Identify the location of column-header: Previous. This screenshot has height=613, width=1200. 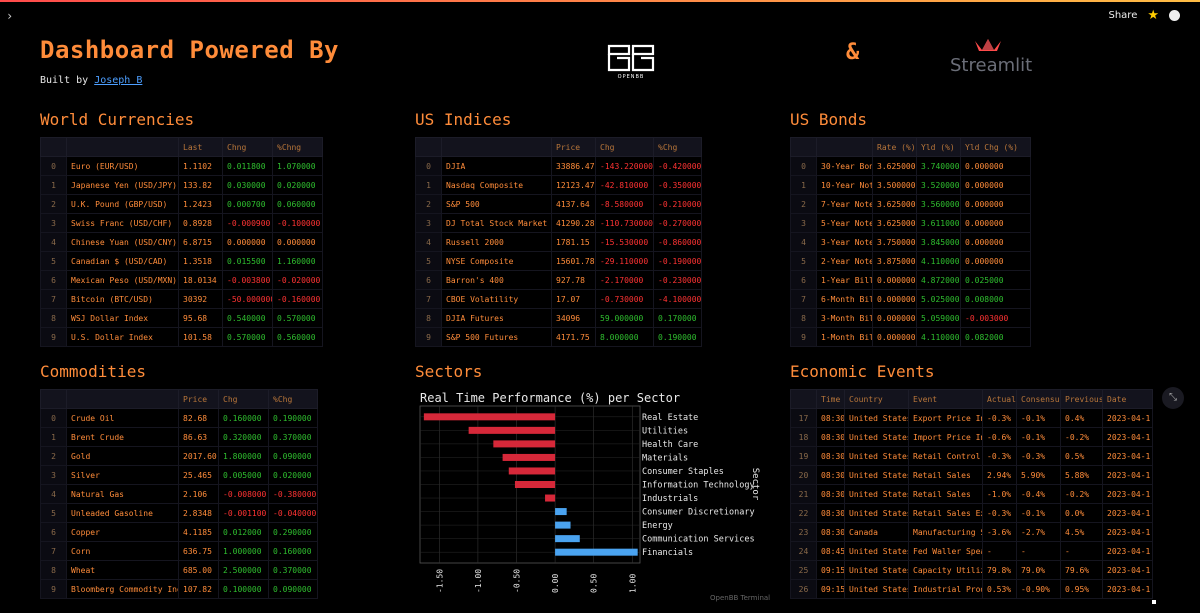
(1081, 399).